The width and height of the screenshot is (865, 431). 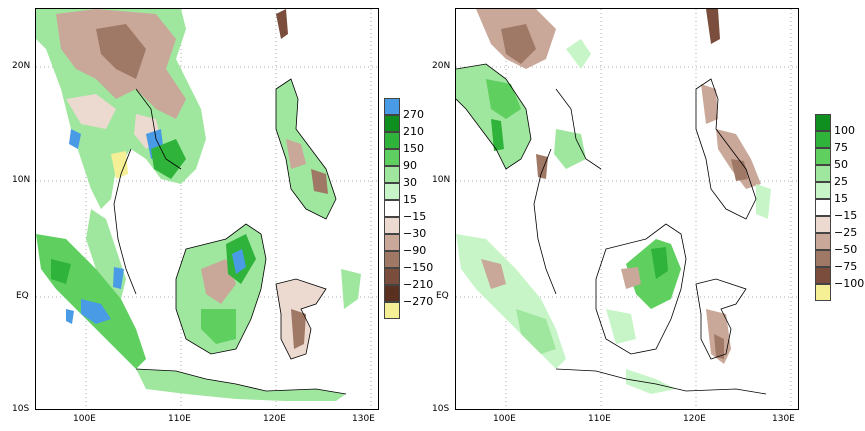 I want to click on legend-right: 100 75 50 25 15 −15 −25 −50 −75 −100, so click(x=839, y=207).